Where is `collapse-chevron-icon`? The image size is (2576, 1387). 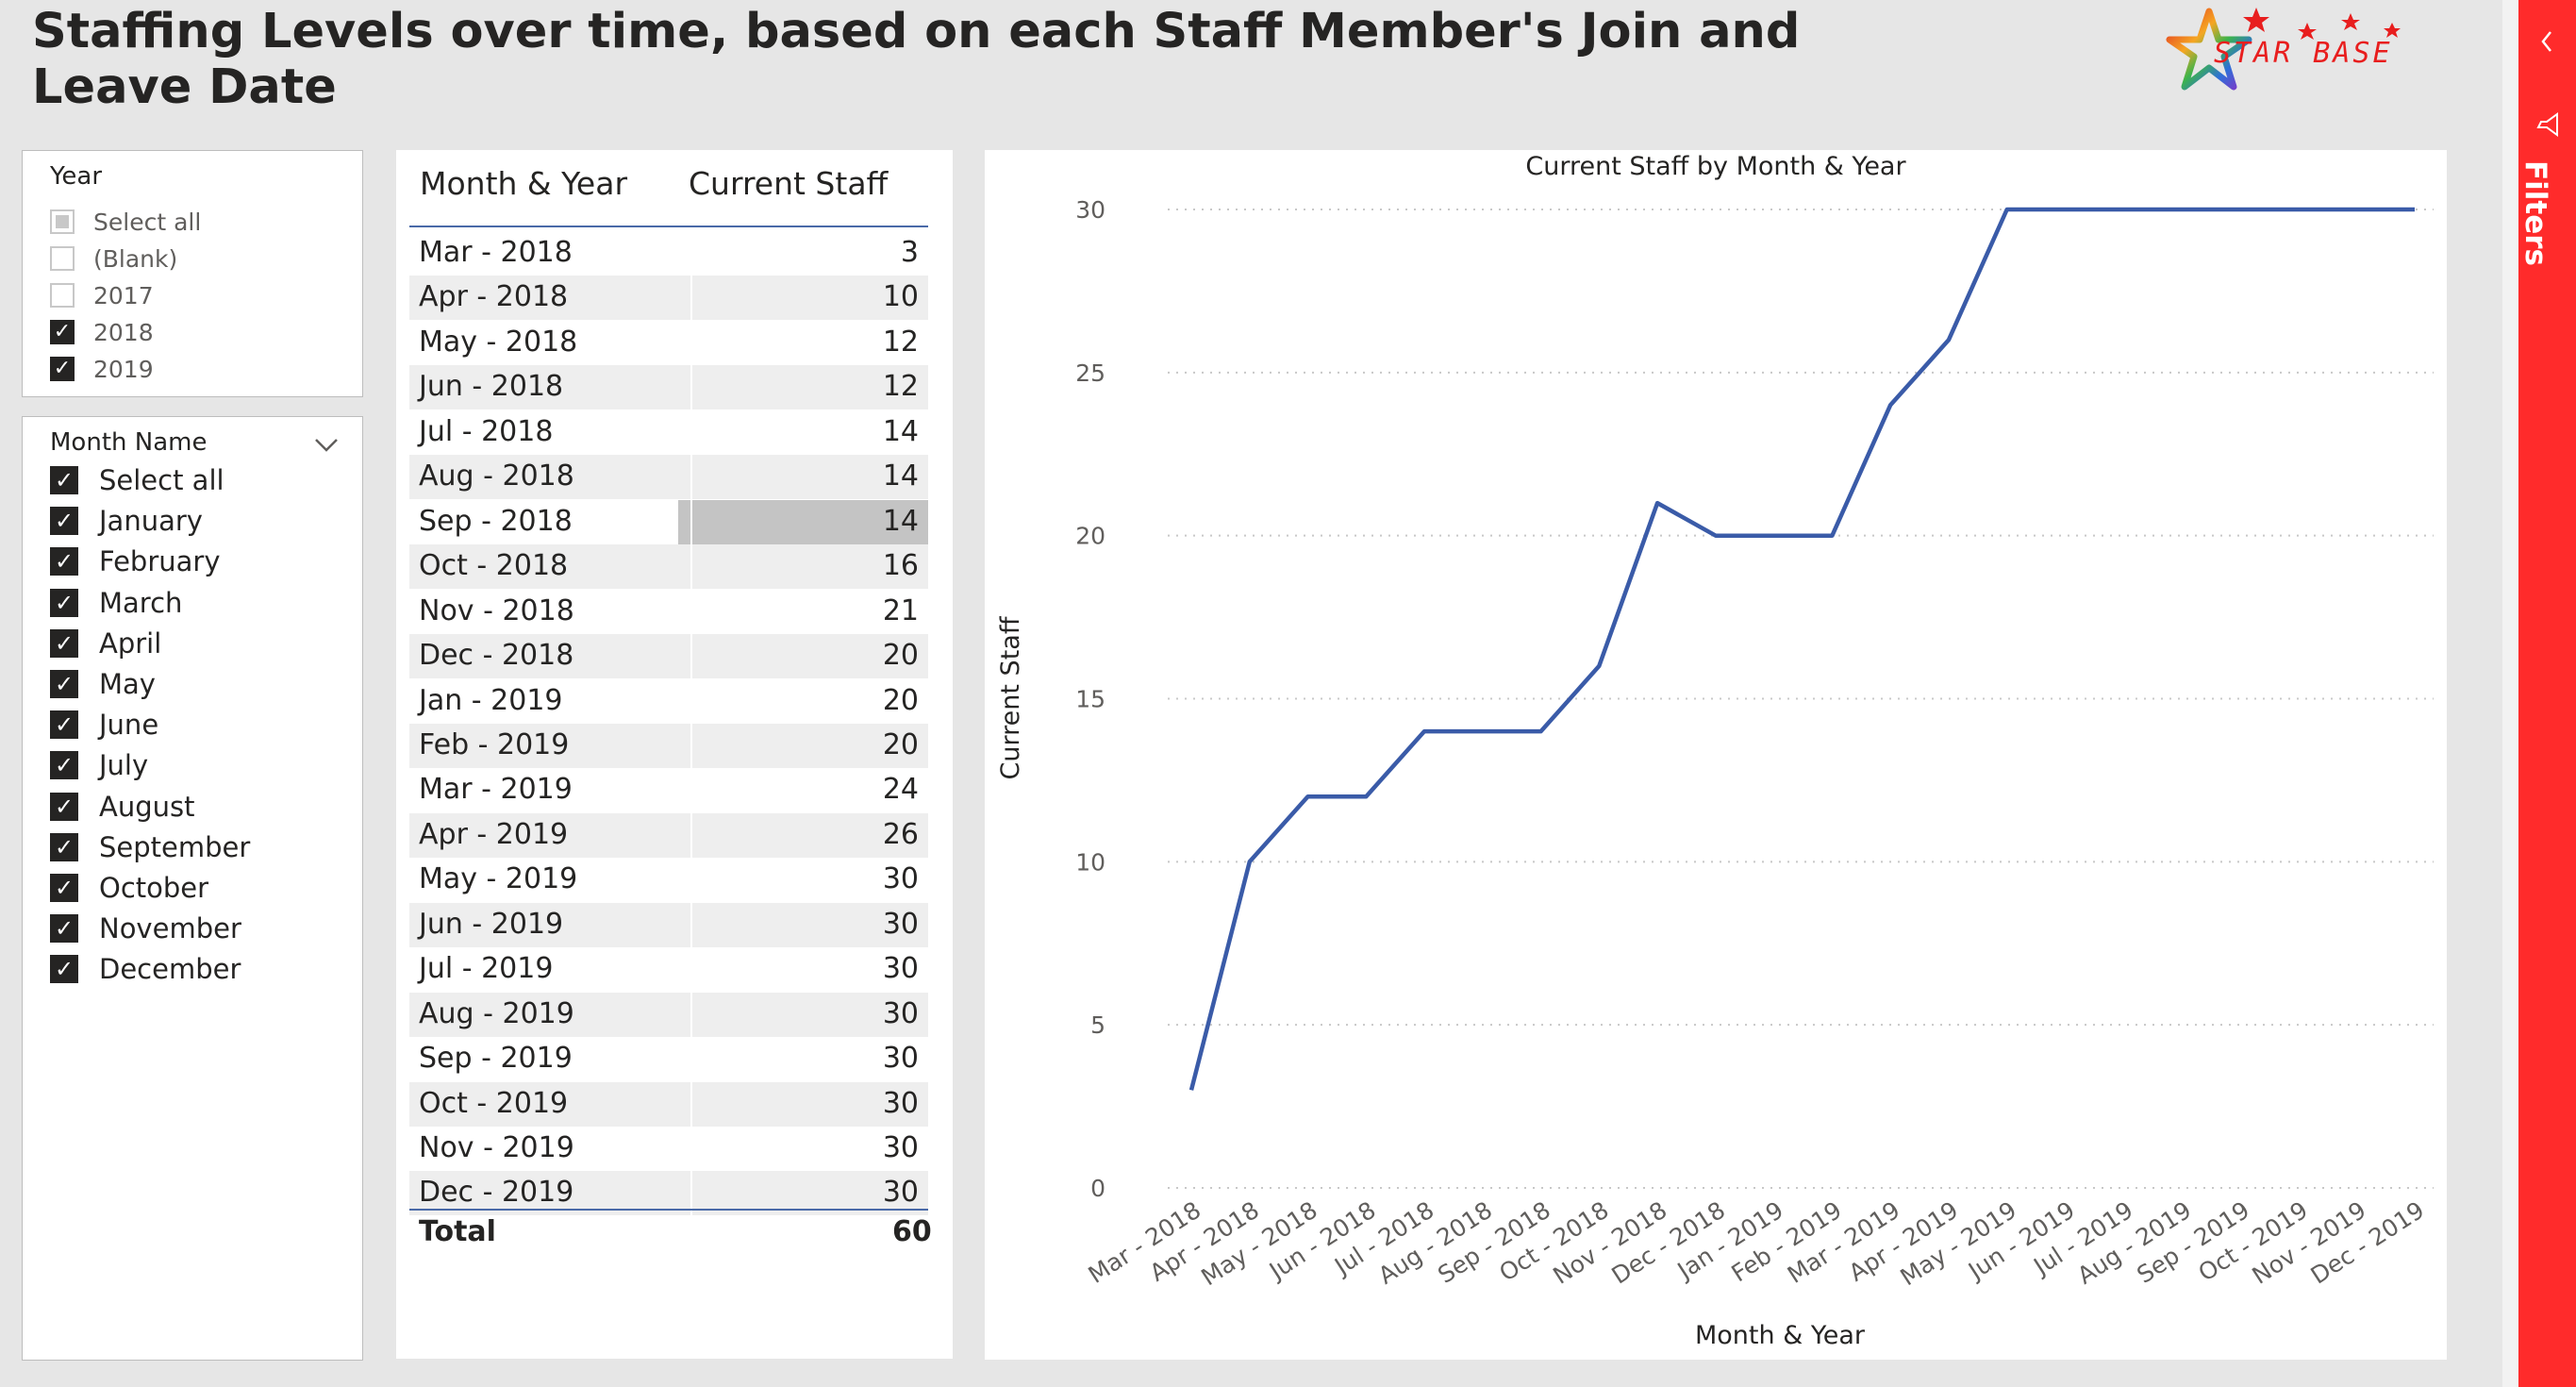 collapse-chevron-icon is located at coordinates (2547, 41).